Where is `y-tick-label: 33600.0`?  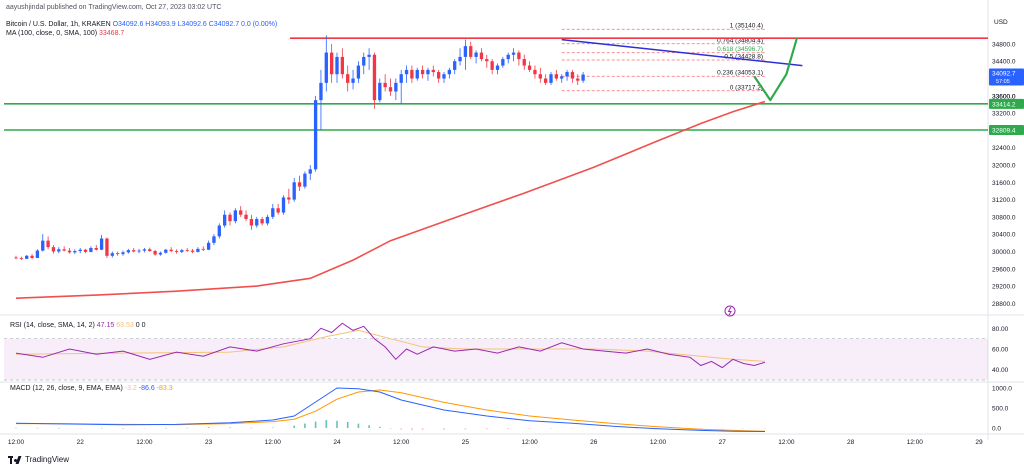 y-tick-label: 33600.0 is located at coordinates (1004, 96).